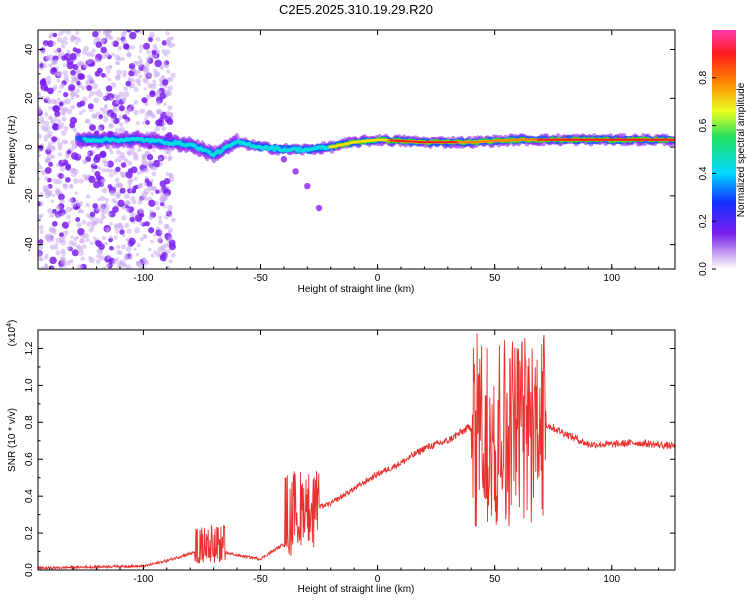  What do you see at coordinates (12, 150) in the screenshot?
I see `spectrogram-y-label: Frequency (Hz)` at bounding box center [12, 150].